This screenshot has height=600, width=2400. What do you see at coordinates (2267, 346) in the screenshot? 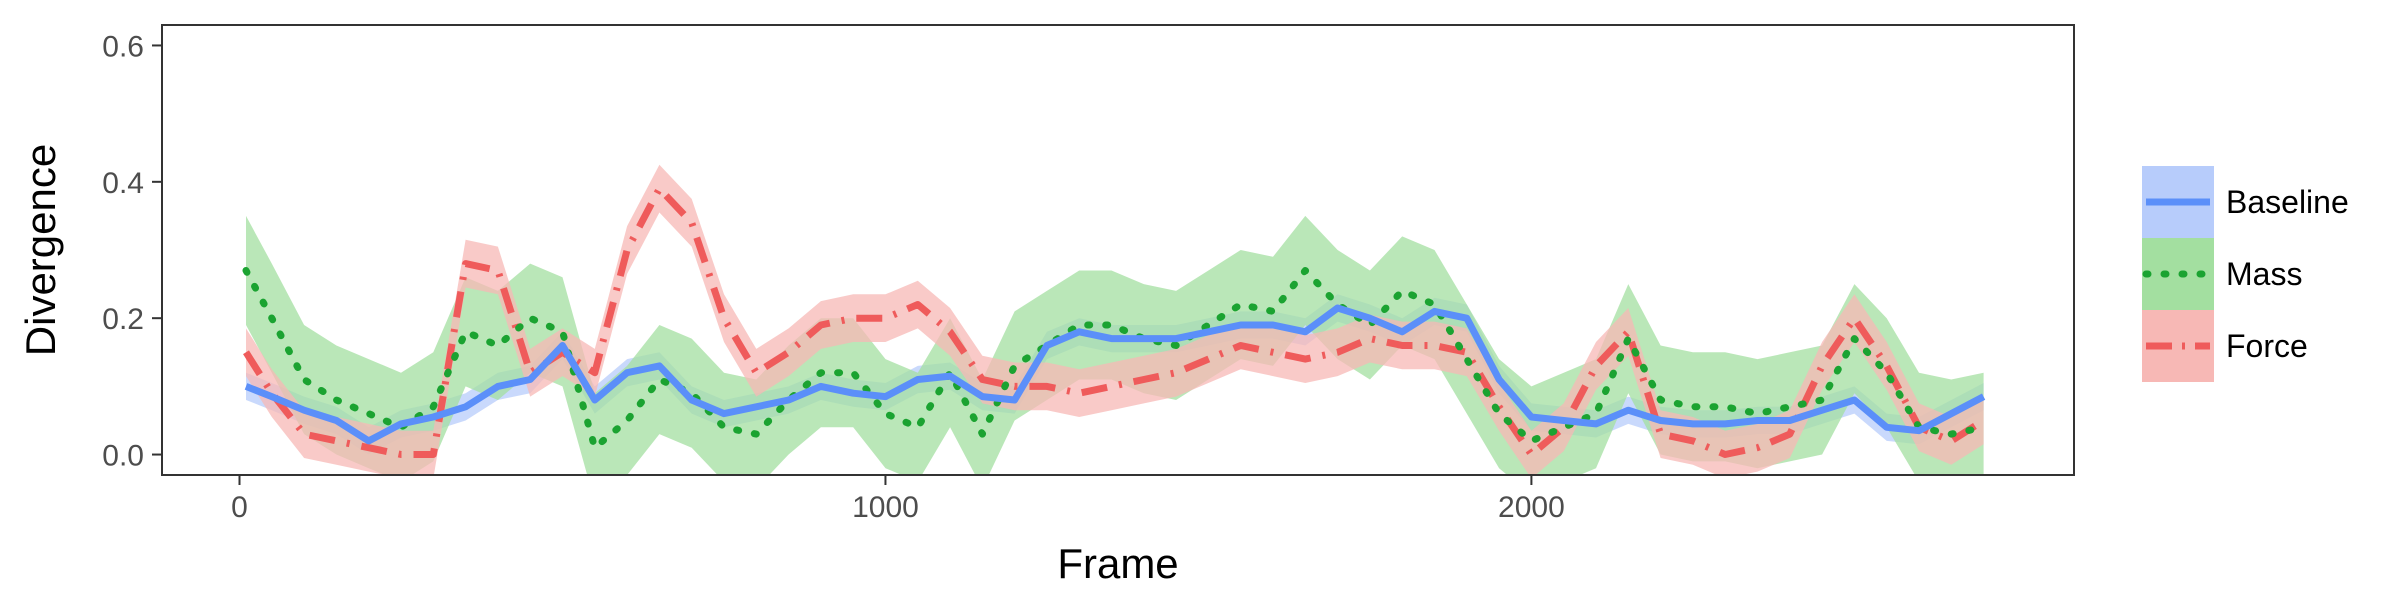
I see `legend-label-force: Force` at bounding box center [2267, 346].